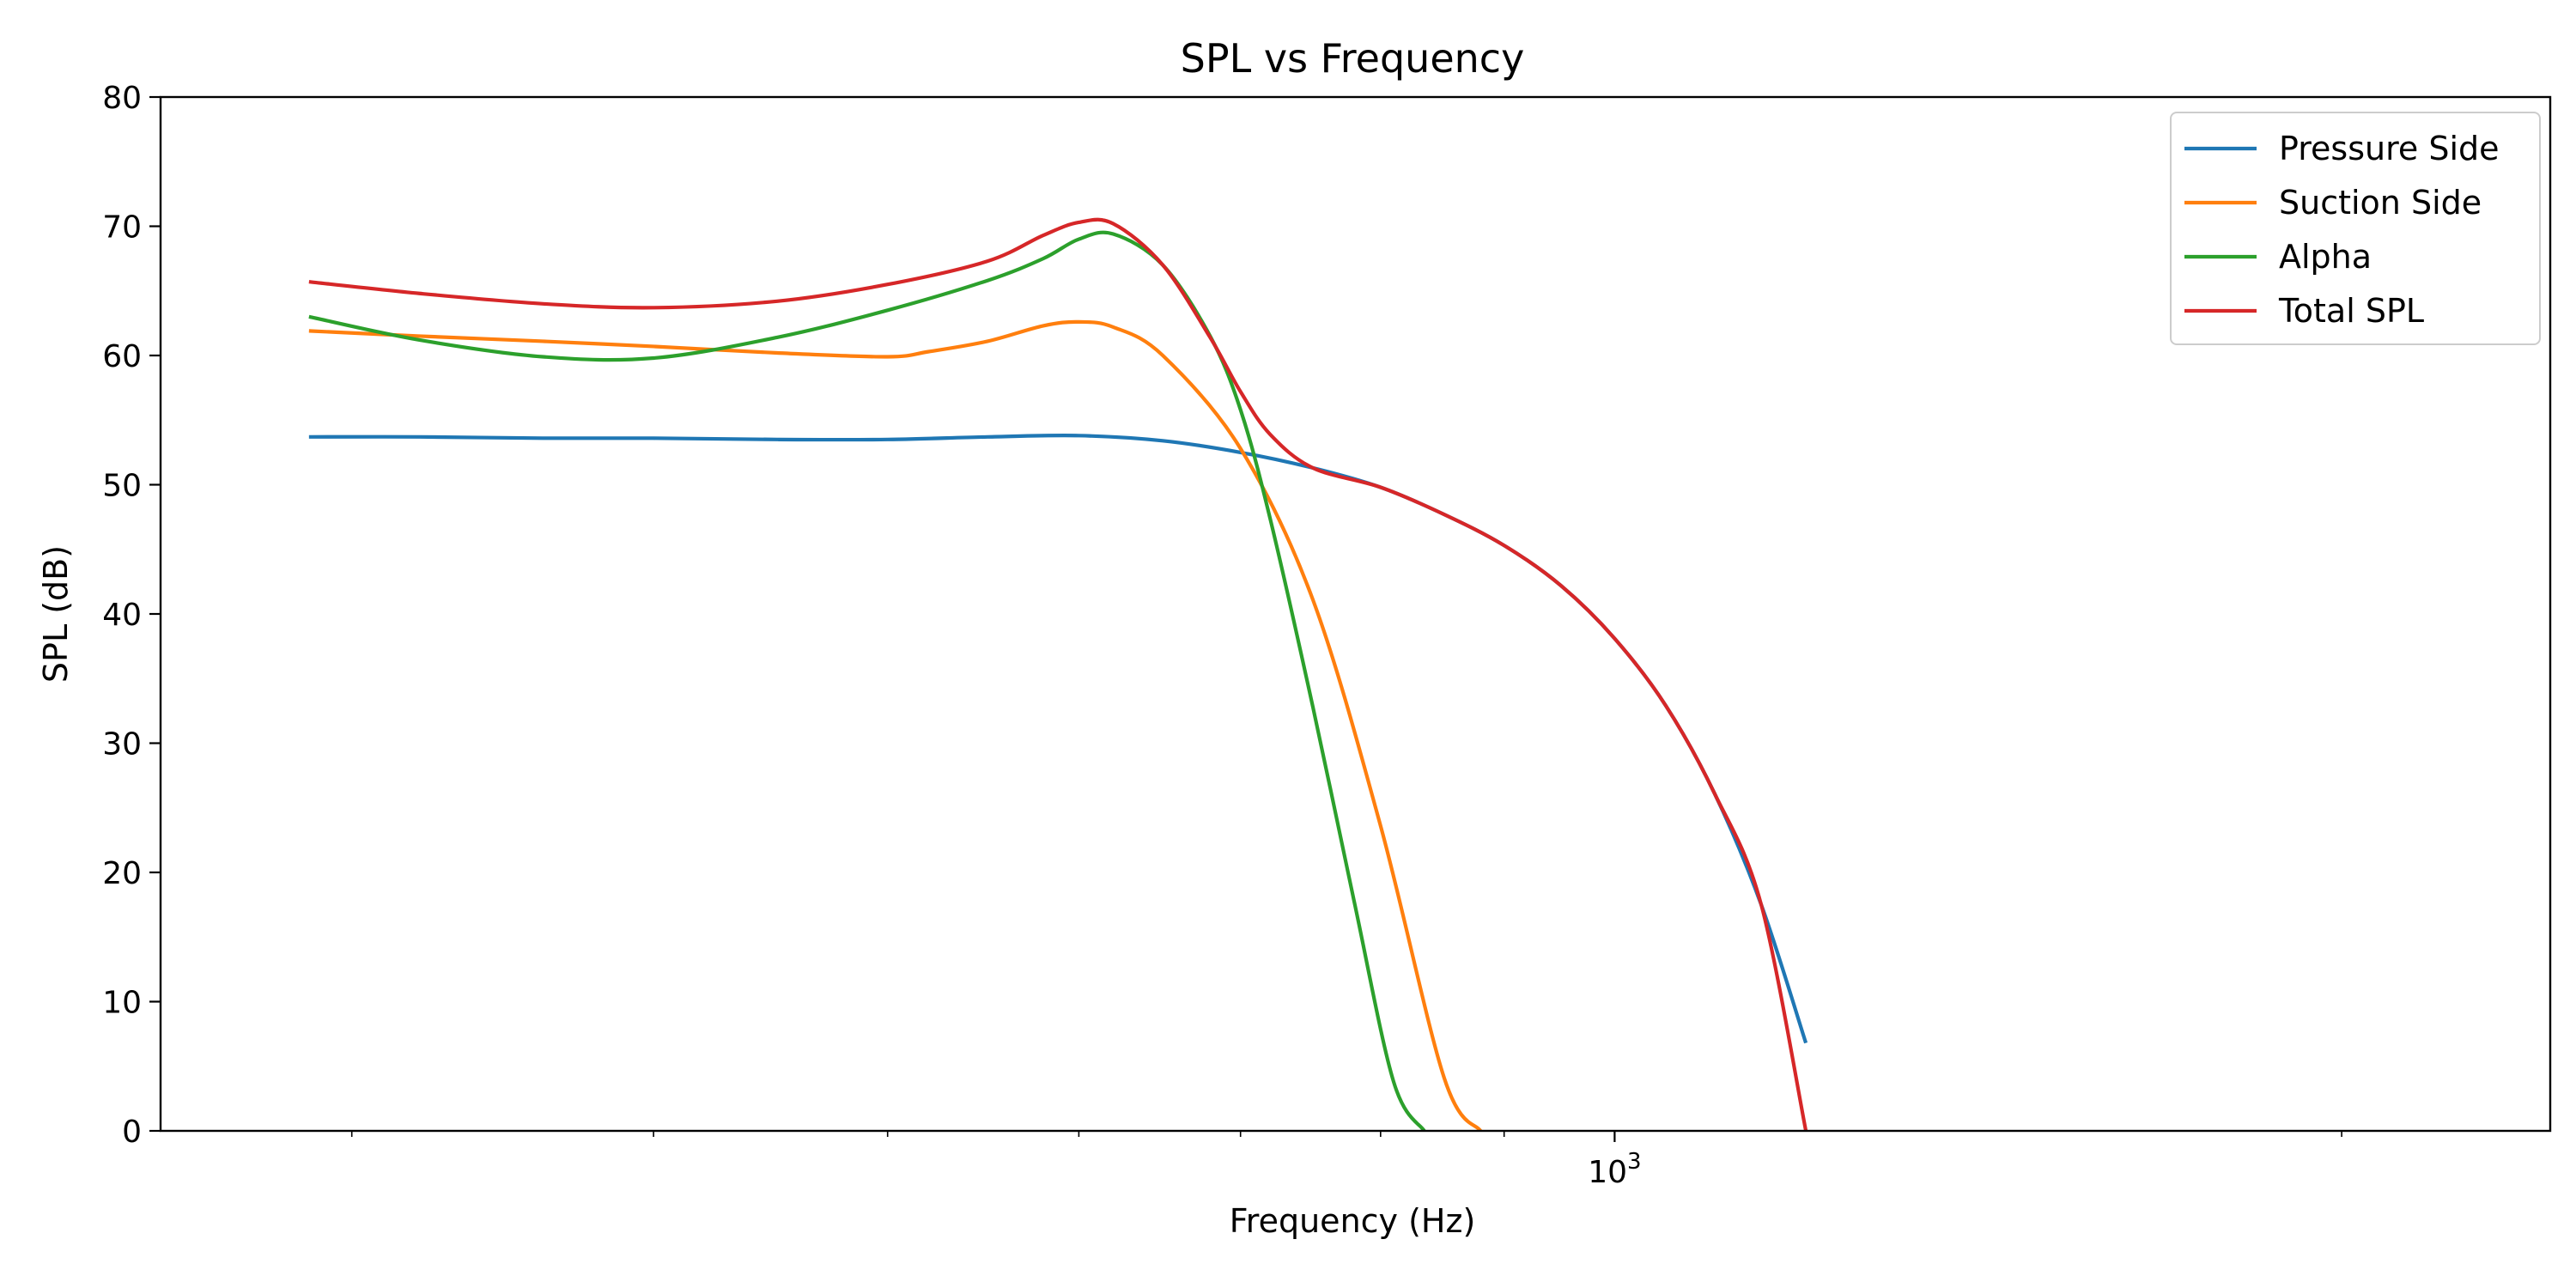 This screenshot has width=2576, height=1288. What do you see at coordinates (122, 744) in the screenshot?
I see `y-tick-label: 30` at bounding box center [122, 744].